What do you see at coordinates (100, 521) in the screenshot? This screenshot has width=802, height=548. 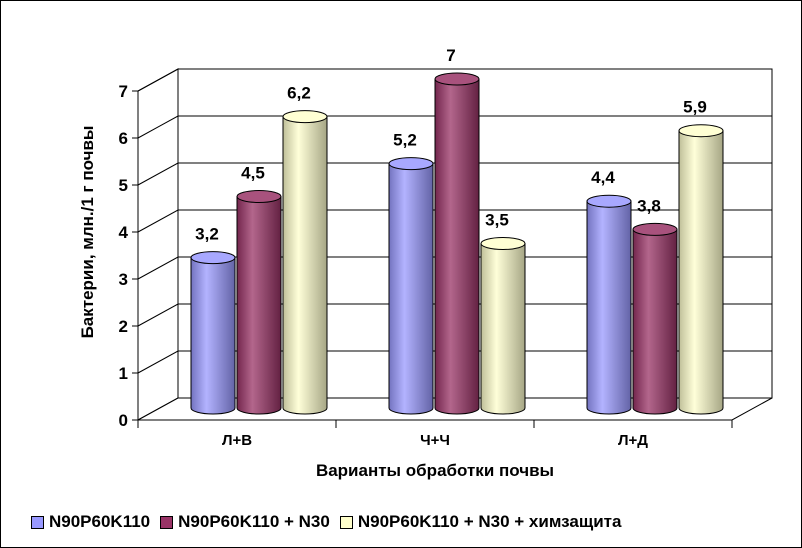 I see `legend-label: N90P60K110` at bounding box center [100, 521].